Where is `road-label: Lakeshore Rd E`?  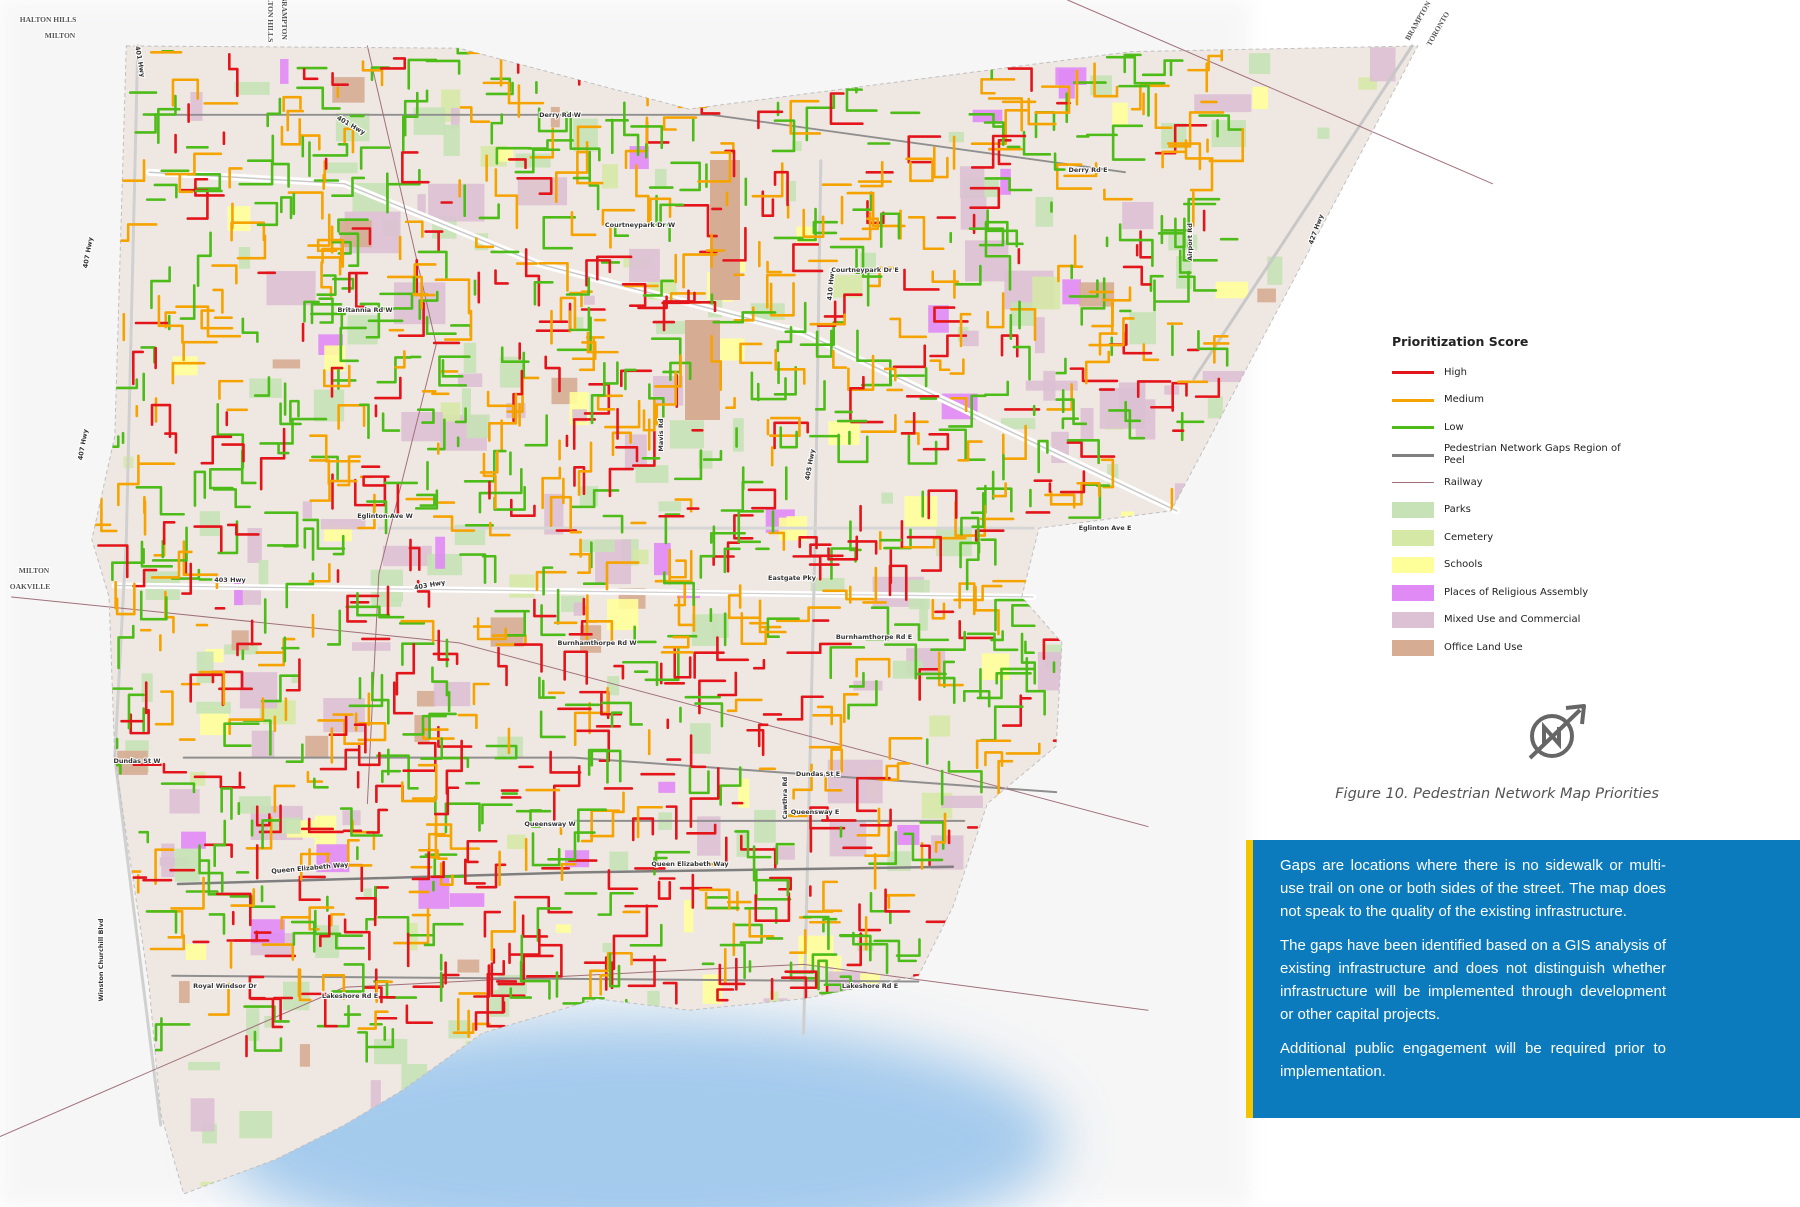 road-label: Lakeshore Rd E is located at coordinates (350, 996).